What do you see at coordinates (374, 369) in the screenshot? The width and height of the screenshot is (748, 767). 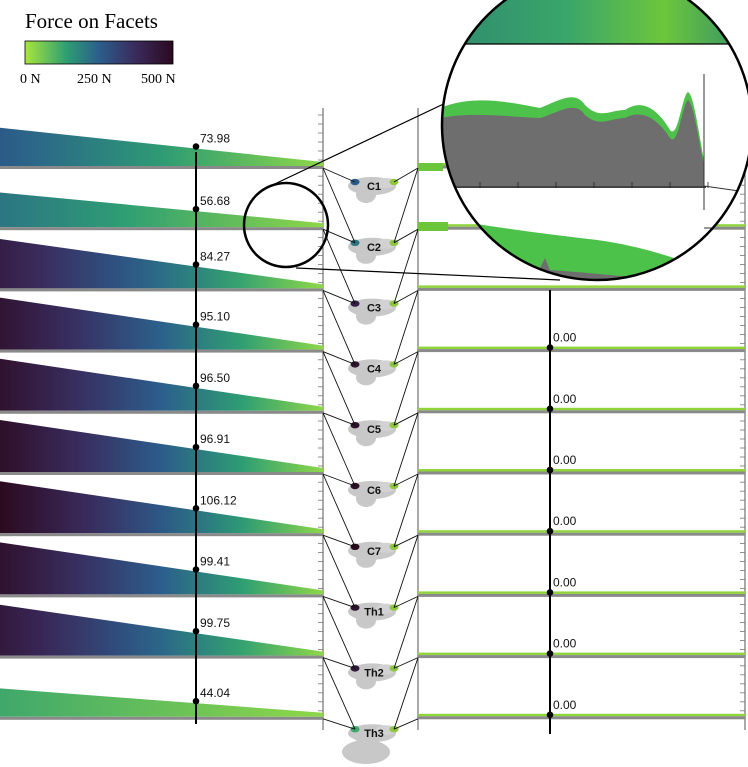 I see `vertebra-label: C4` at bounding box center [374, 369].